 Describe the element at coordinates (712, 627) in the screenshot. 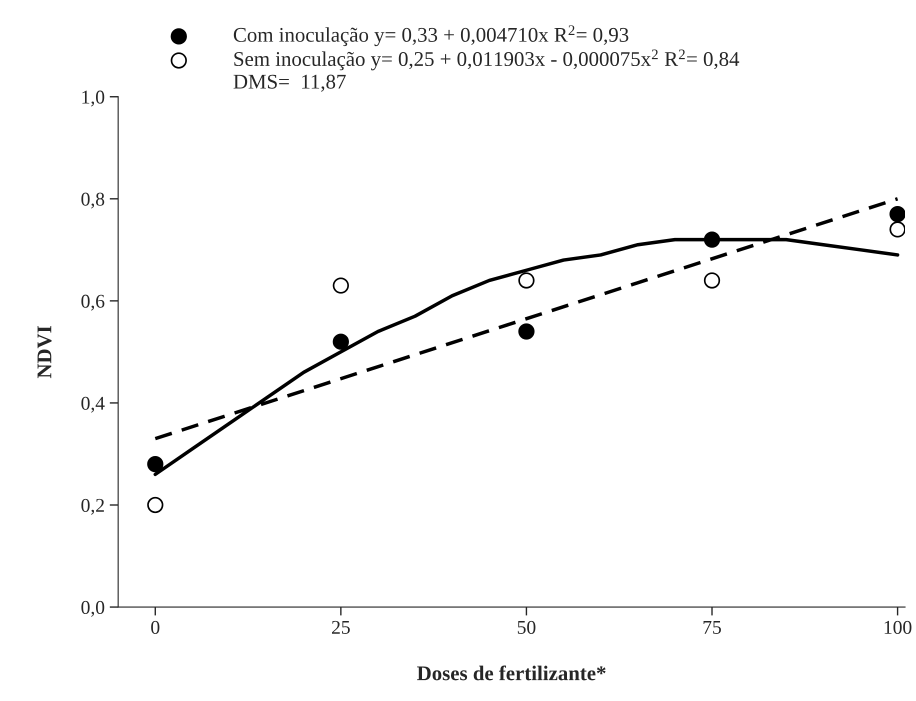

I see `x-tick-label: 75` at that location.